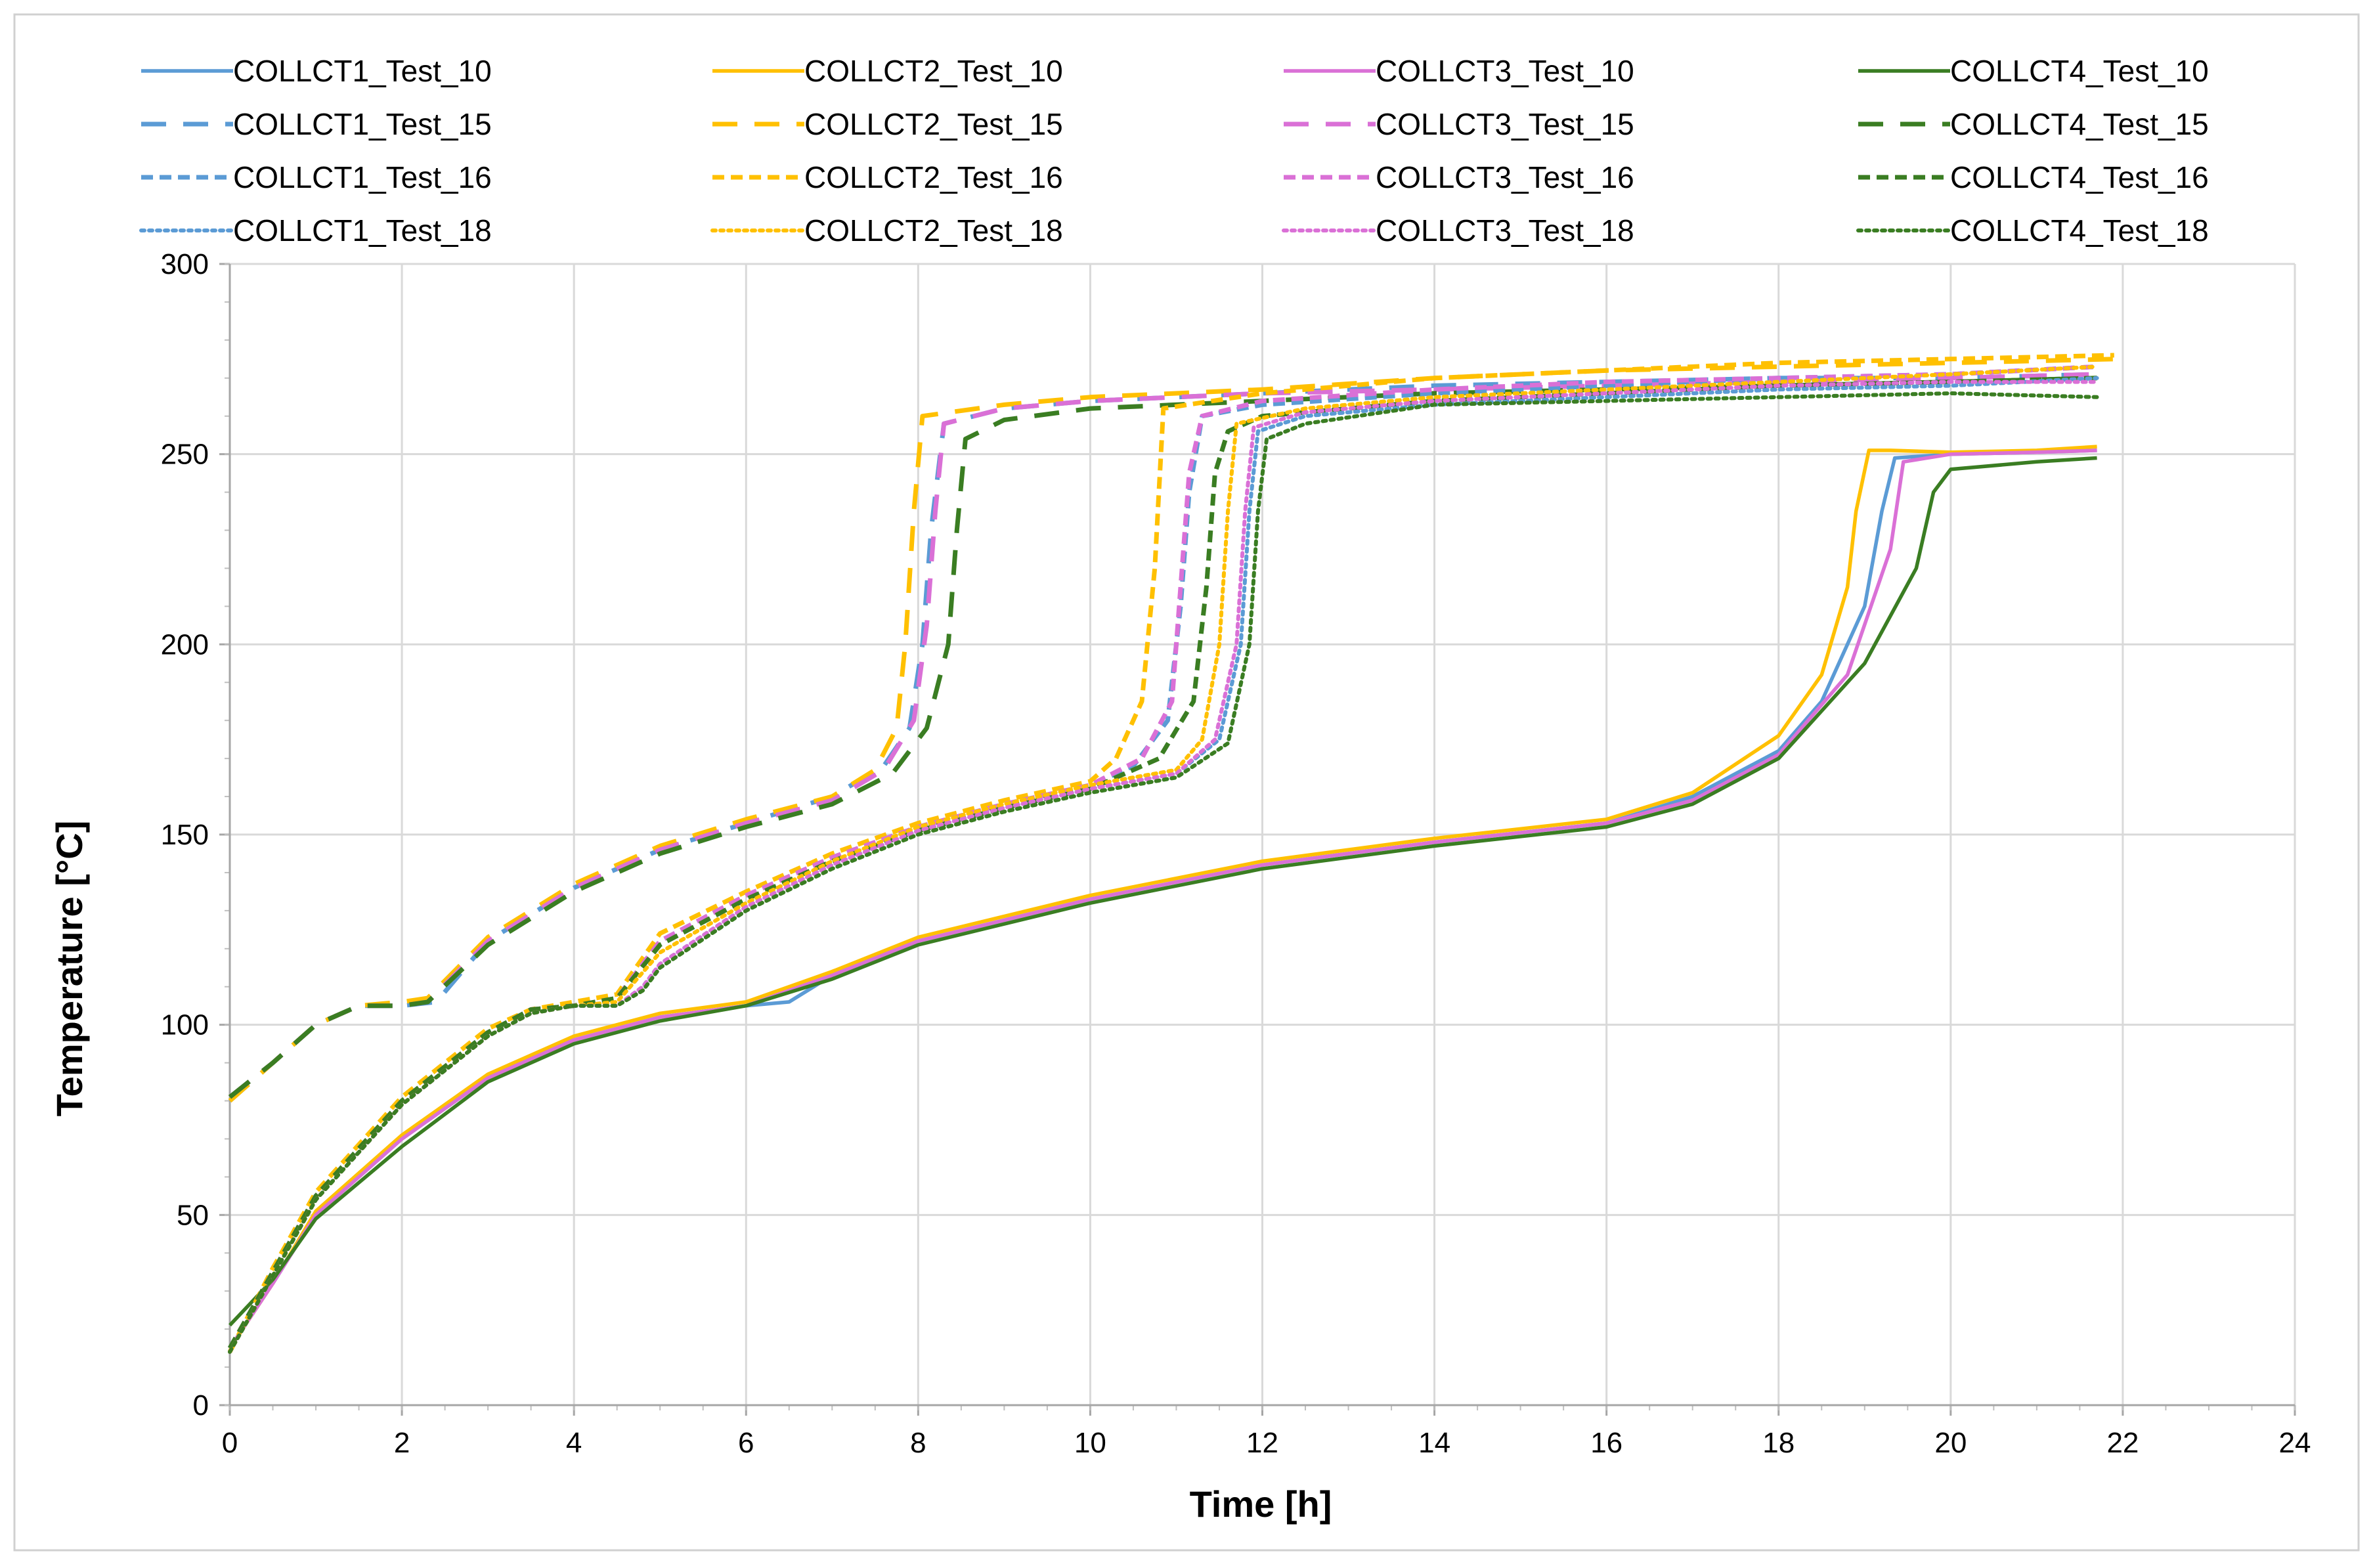 The width and height of the screenshot is (2373, 1568). What do you see at coordinates (185, 1025) in the screenshot?
I see `y-tick-label: 100` at bounding box center [185, 1025].